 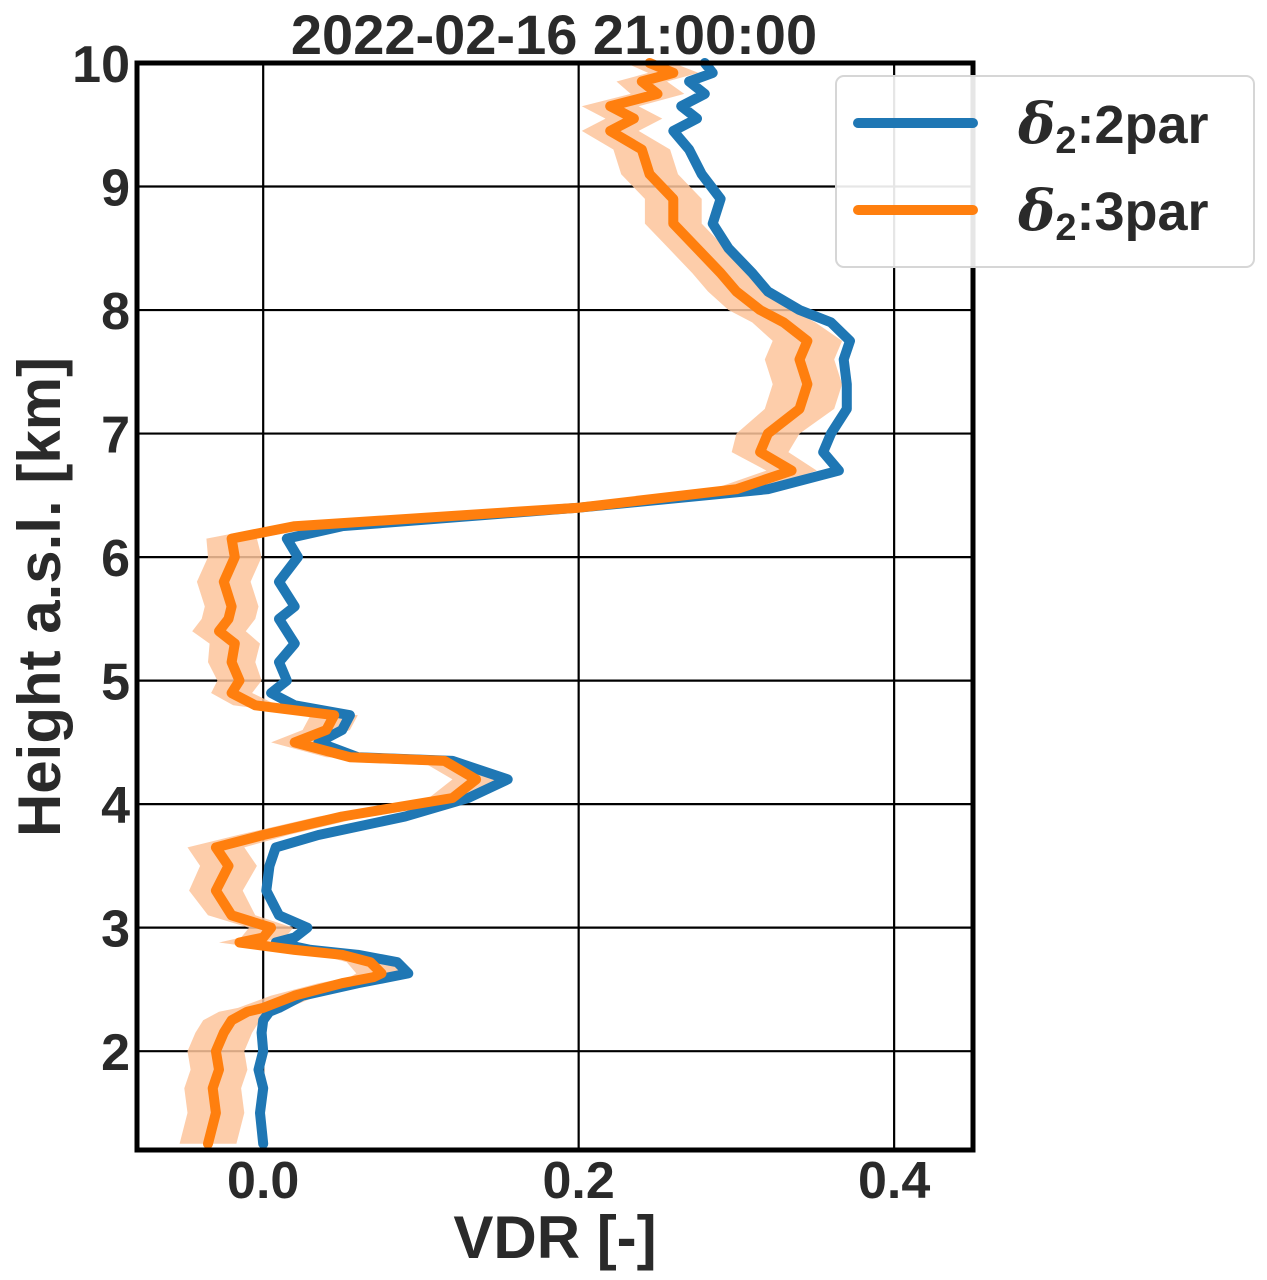 What do you see at coordinates (115, 1053) in the screenshot?
I see `y-tick-label: 2` at bounding box center [115, 1053].